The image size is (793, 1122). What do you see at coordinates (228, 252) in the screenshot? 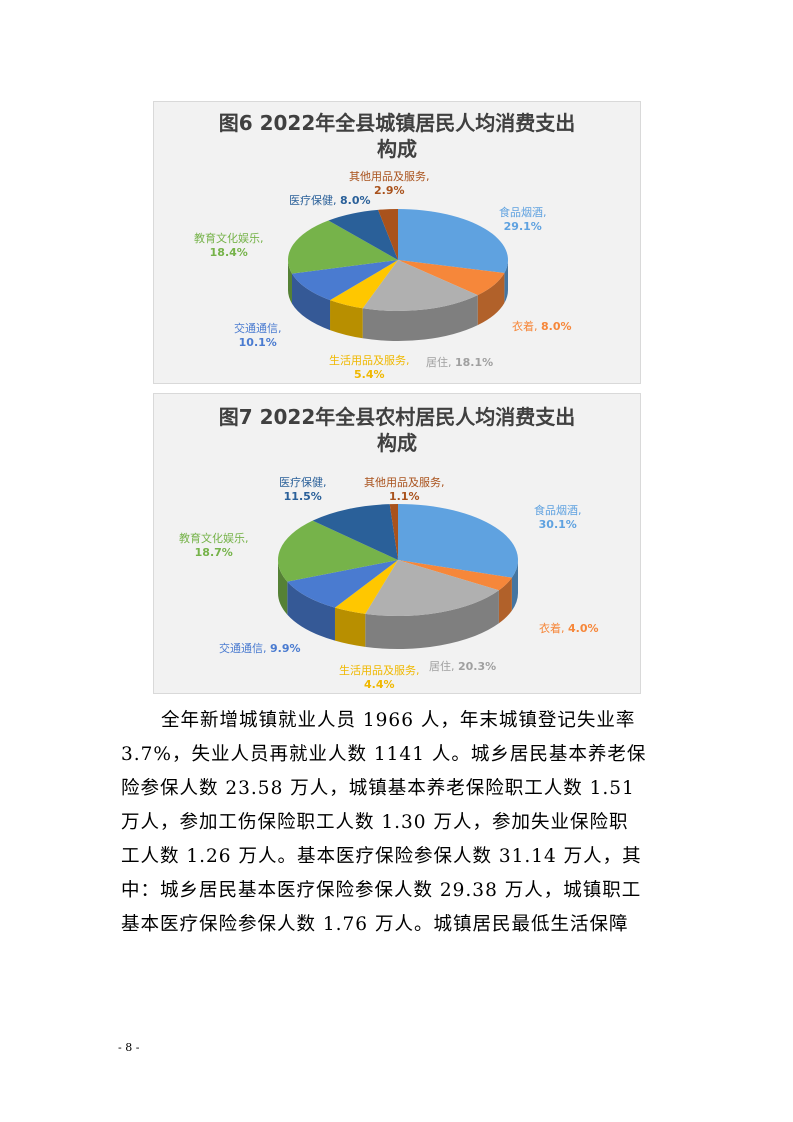
I see `data-label-value: 18.4%` at bounding box center [228, 252].